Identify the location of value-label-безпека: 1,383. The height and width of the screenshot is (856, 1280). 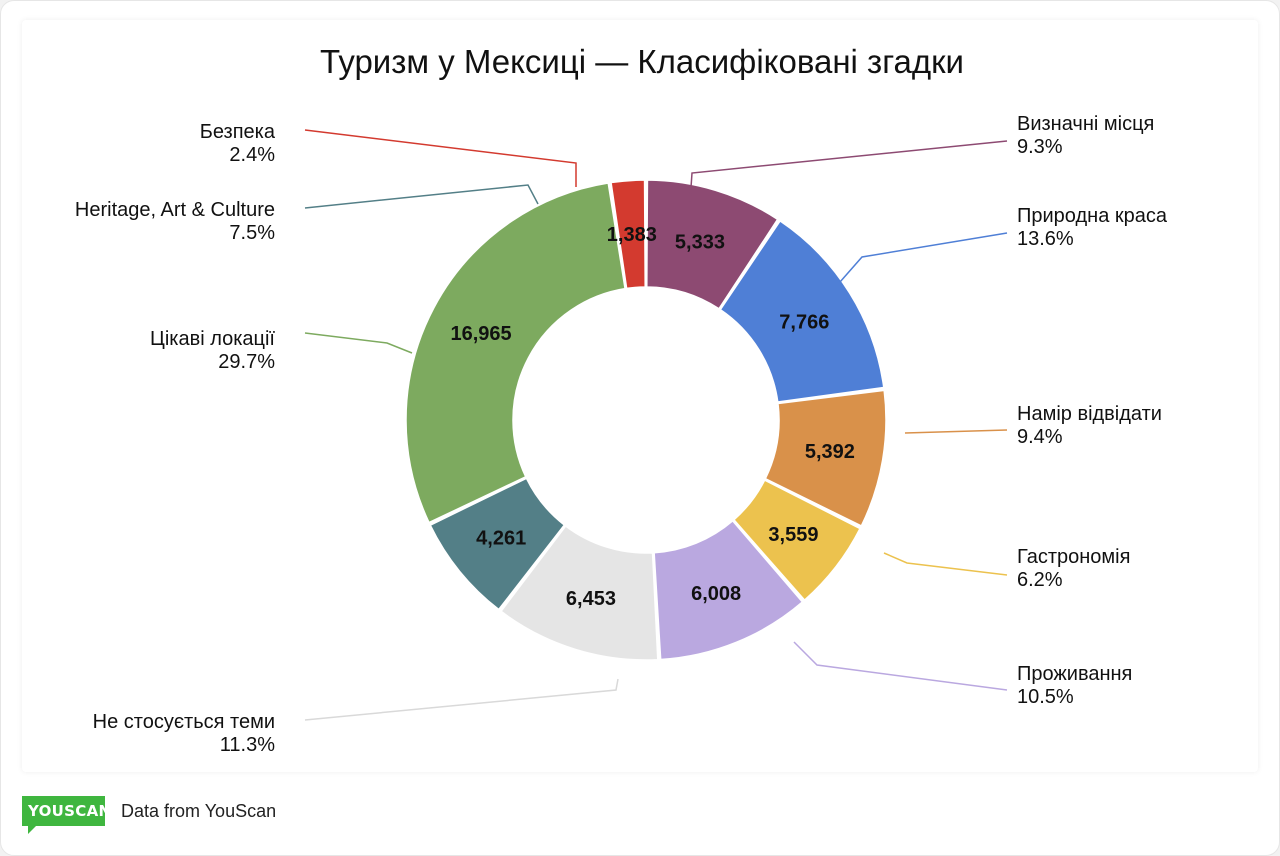
(632, 235).